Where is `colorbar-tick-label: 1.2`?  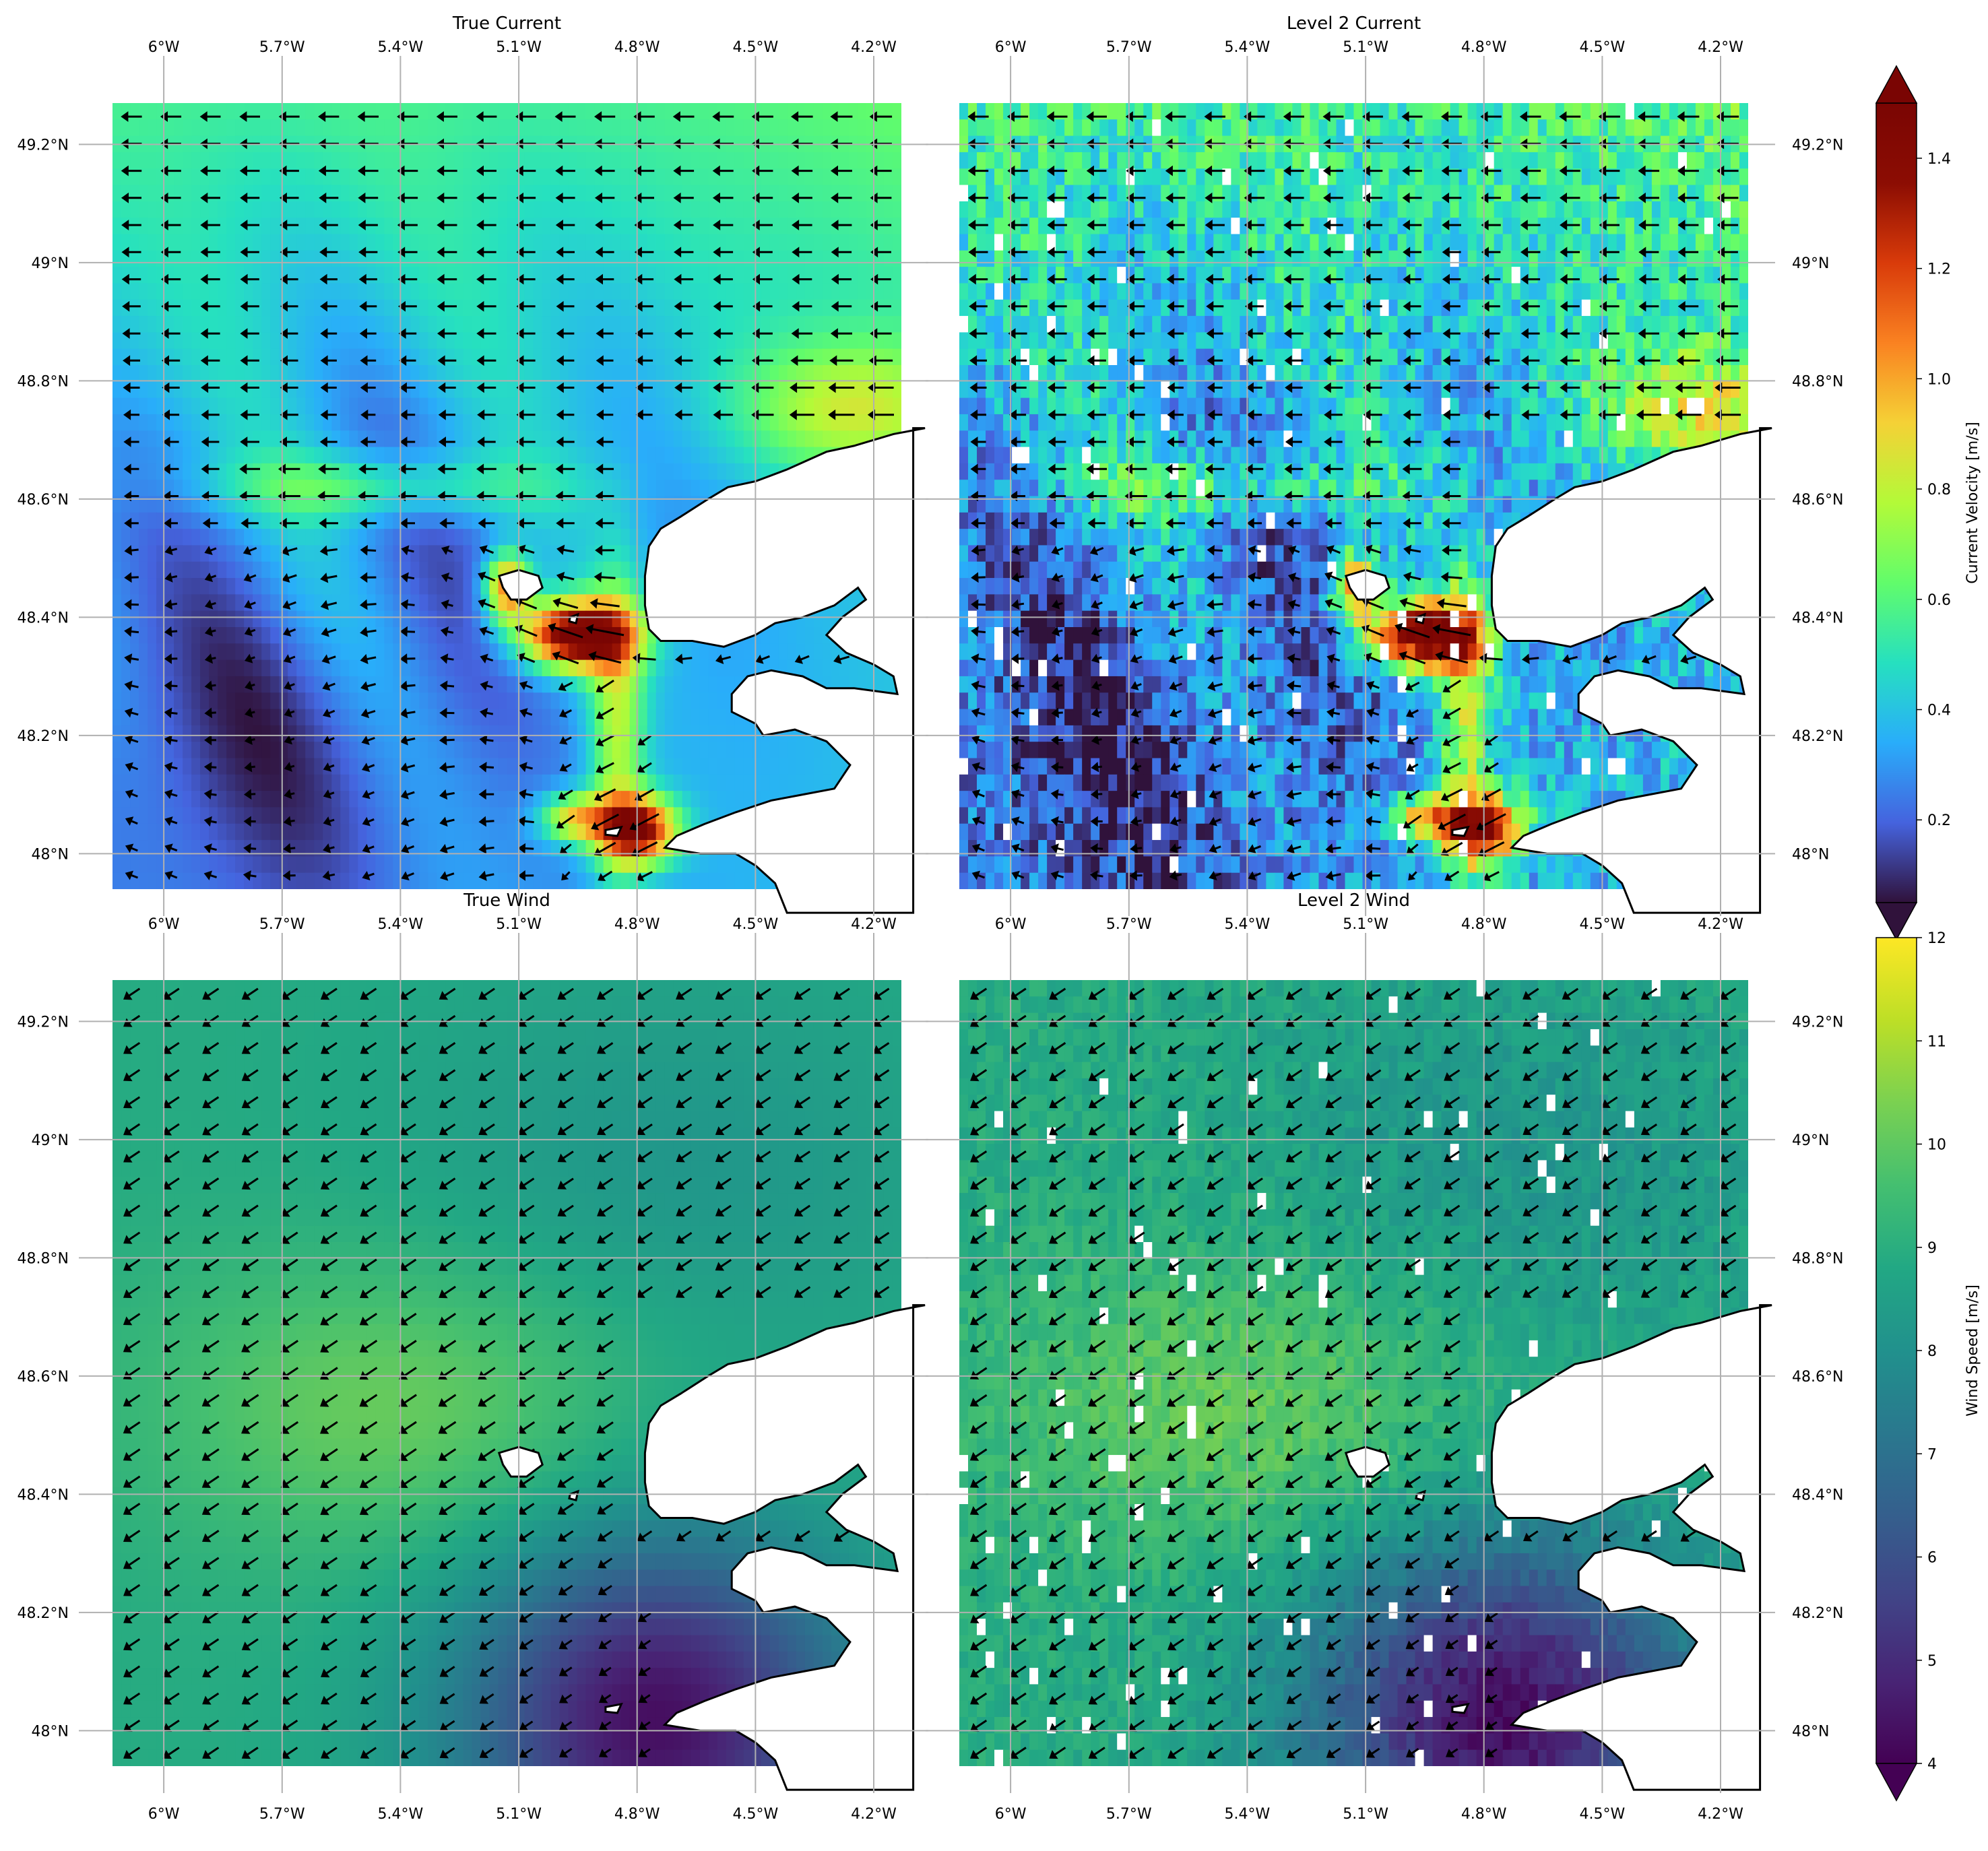 colorbar-tick-label: 1.2 is located at coordinates (1939, 269).